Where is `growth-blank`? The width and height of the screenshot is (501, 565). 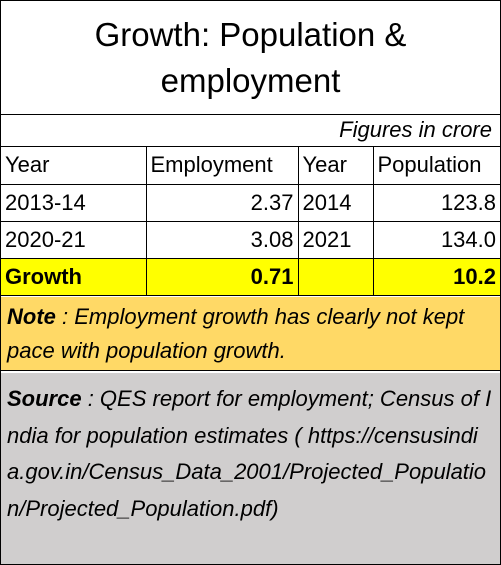
growth-blank is located at coordinates (335, 276).